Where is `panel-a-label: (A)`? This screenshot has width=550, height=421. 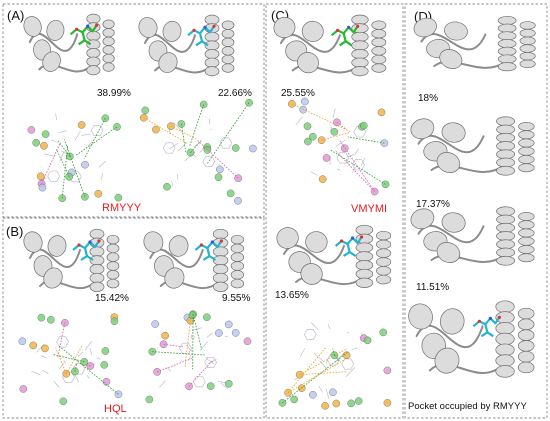 panel-a-label: (A) is located at coordinates (15, 15).